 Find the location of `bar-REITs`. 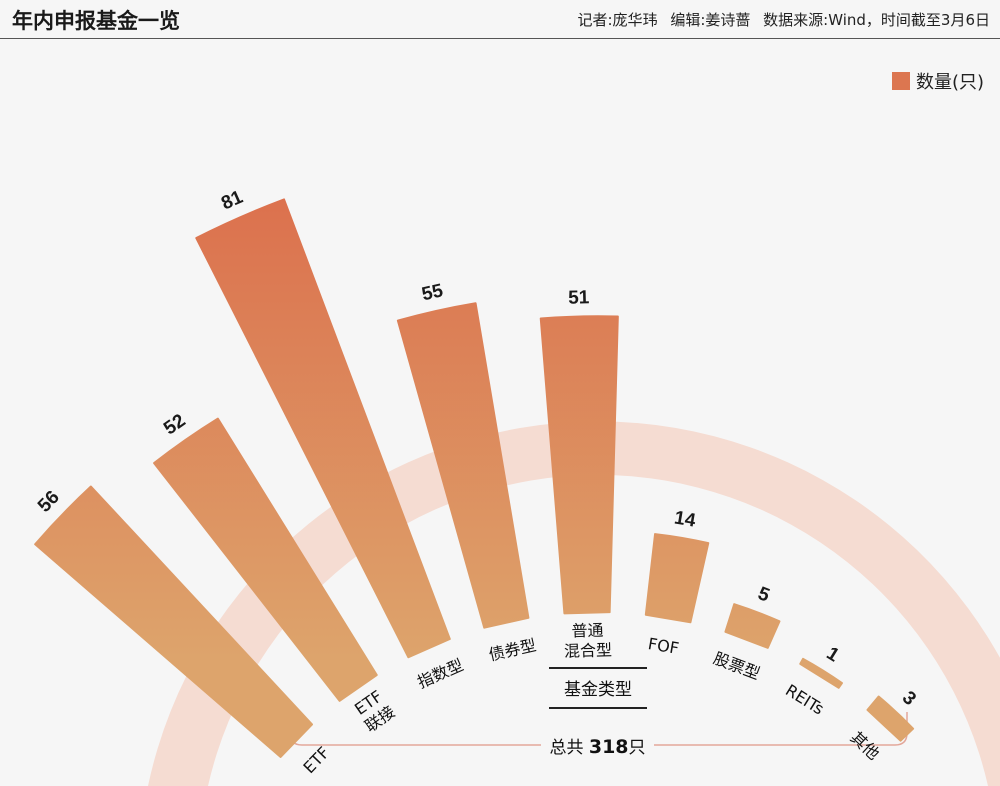

bar-REITs is located at coordinates (821, 673).